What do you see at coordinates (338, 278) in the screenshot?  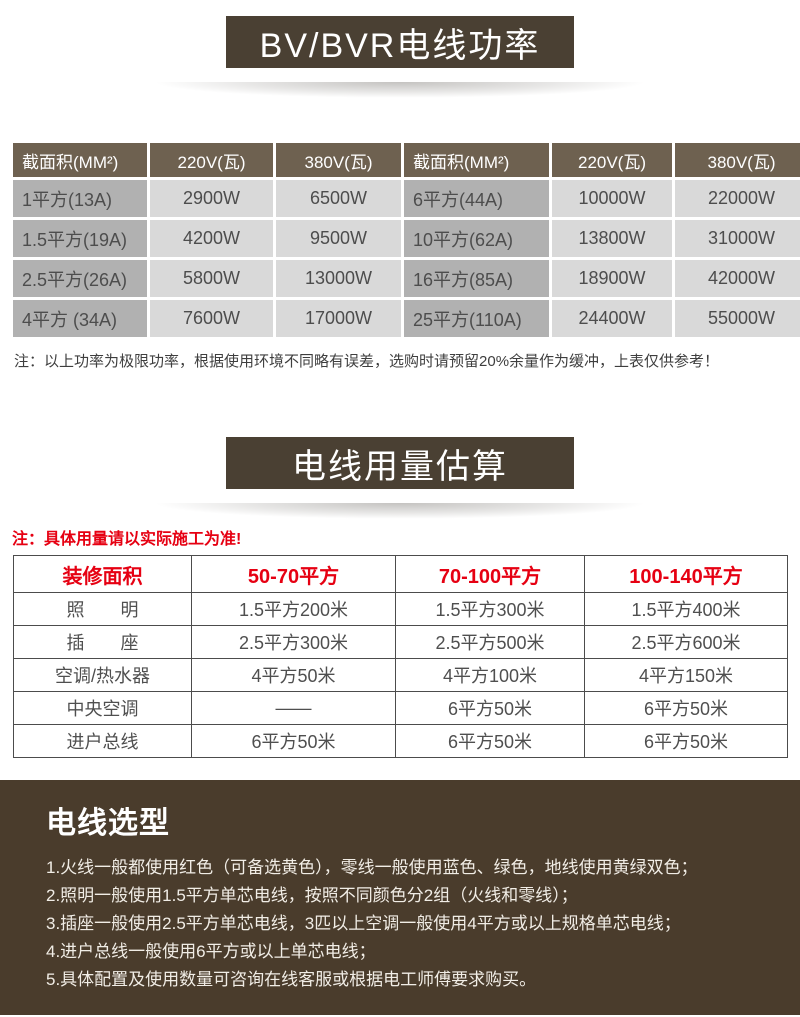 I see `power-value-cell: 13000W` at bounding box center [338, 278].